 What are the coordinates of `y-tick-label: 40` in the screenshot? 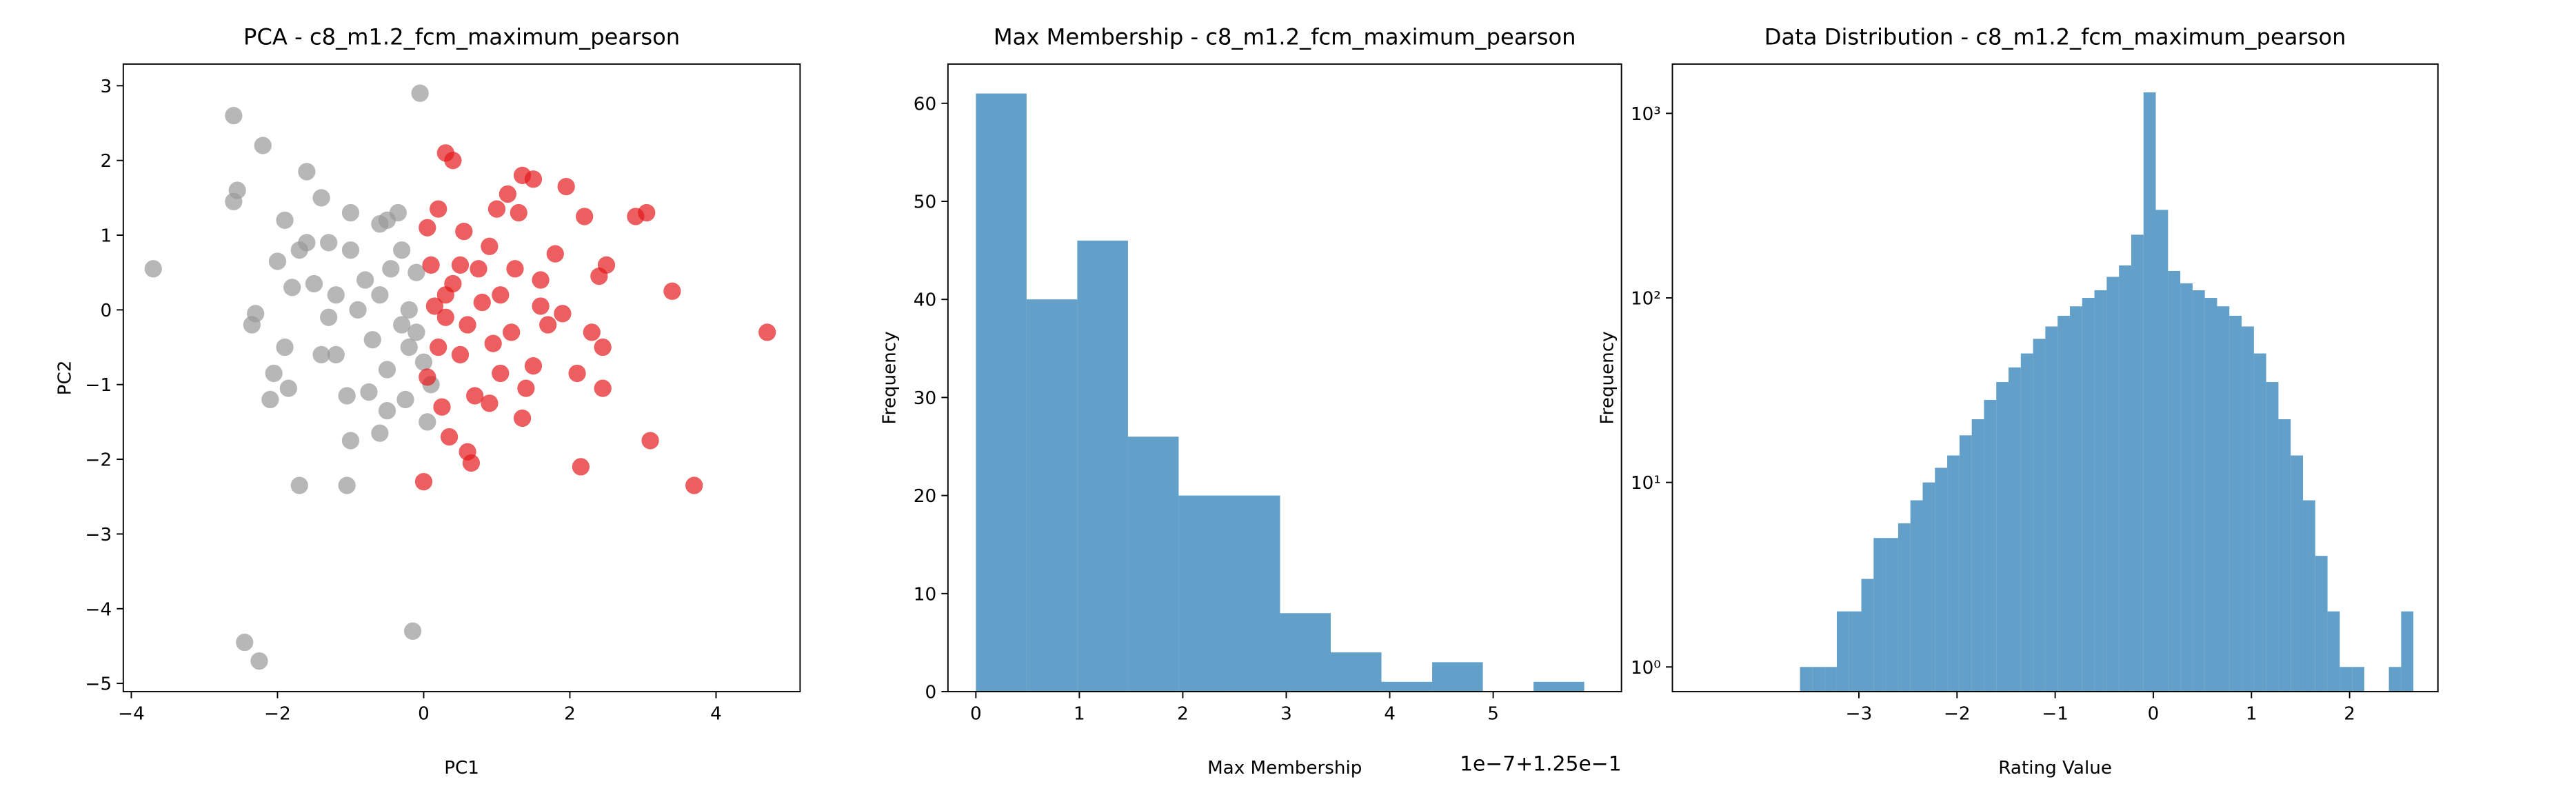 It's located at (925, 300).